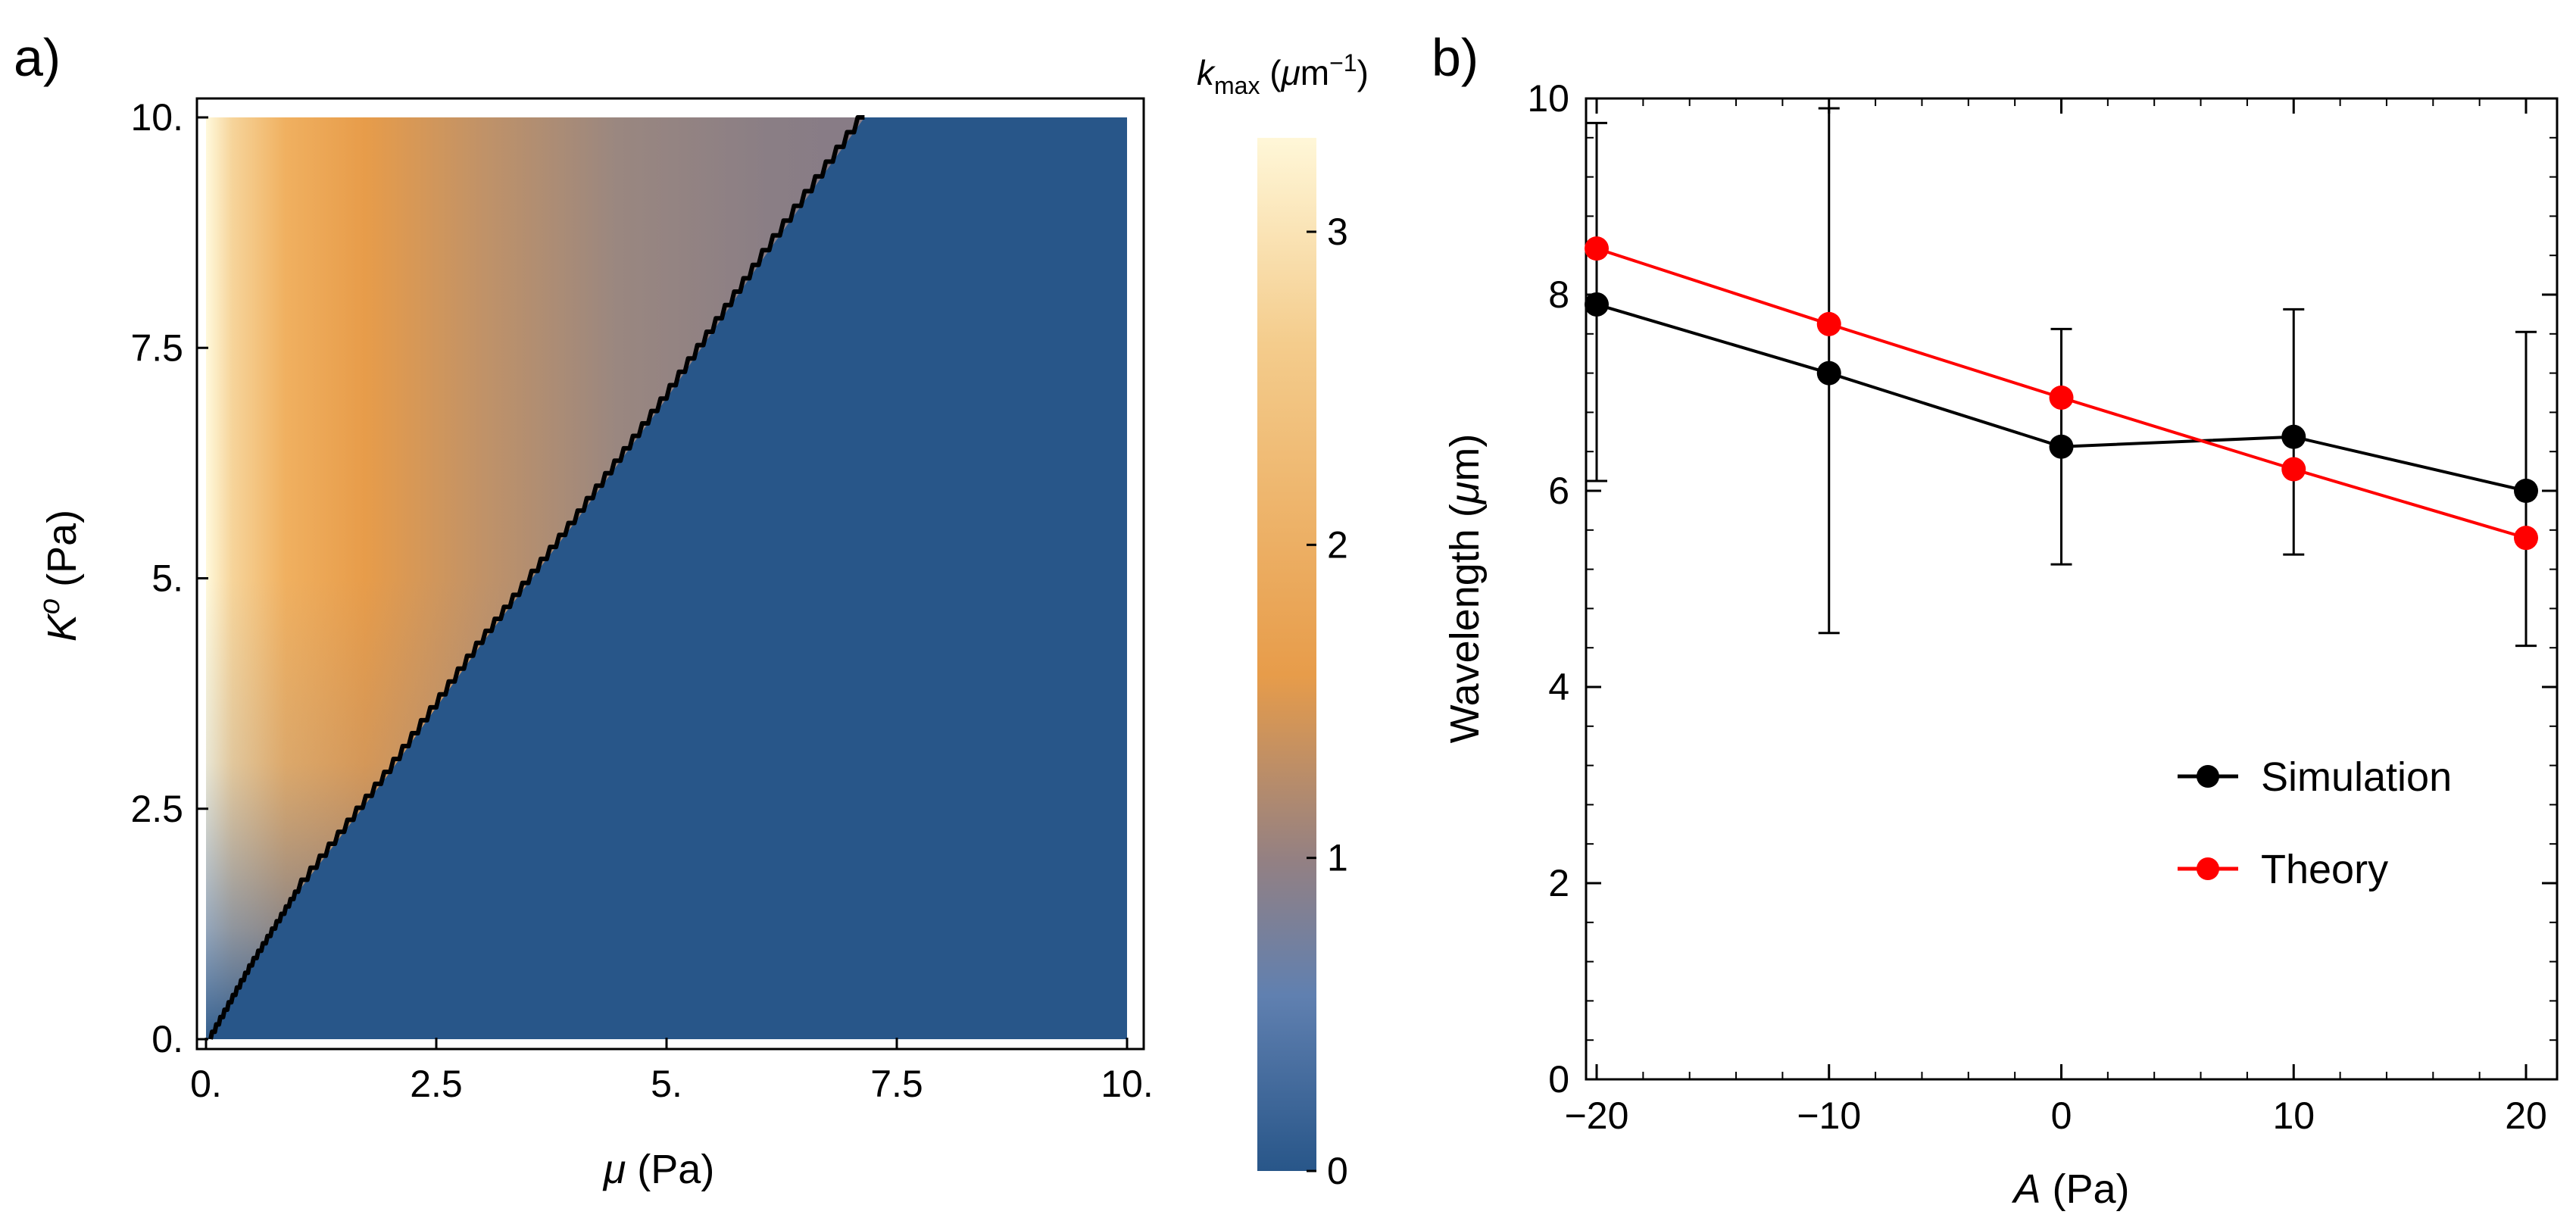  I want to click on panel-b-ylabel: Wavelength (μm), so click(1465, 589).